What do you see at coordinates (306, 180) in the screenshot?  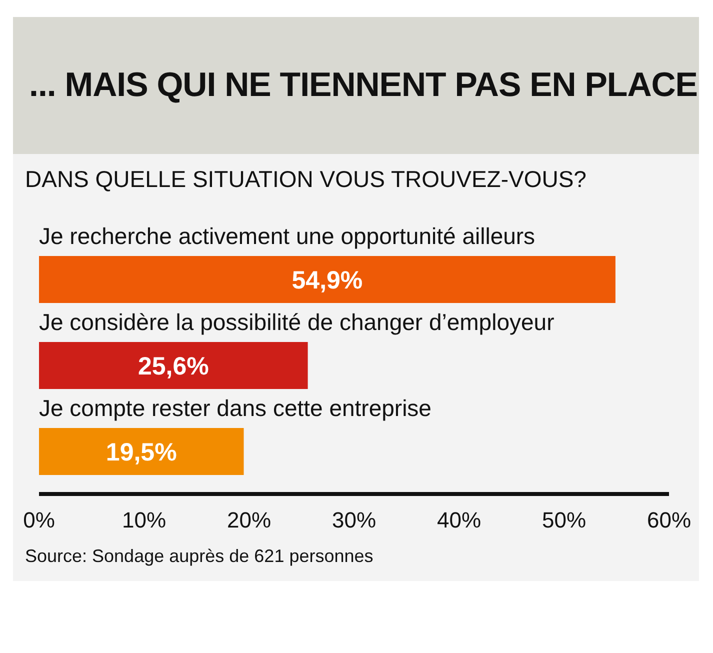 I see `chart-subtitle: DANS QUELLE SITUATION VOUS TROUVEZ-VOUS?` at bounding box center [306, 180].